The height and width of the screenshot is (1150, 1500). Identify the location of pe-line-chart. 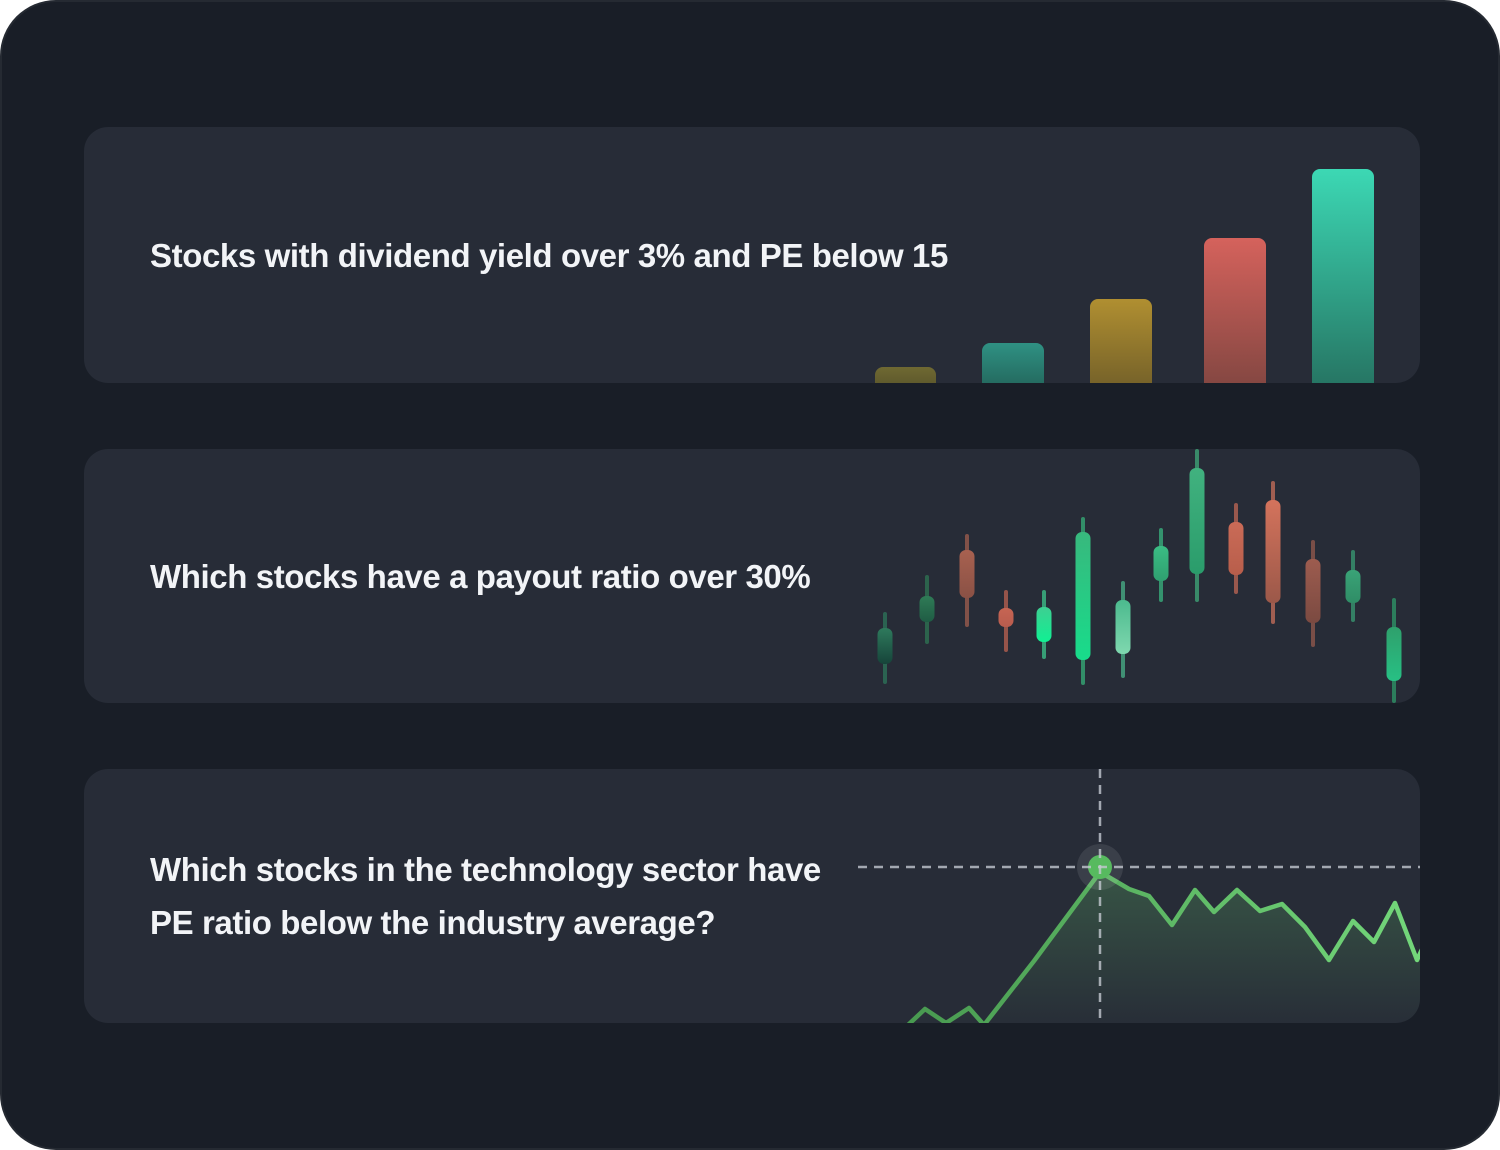
(1139, 896).